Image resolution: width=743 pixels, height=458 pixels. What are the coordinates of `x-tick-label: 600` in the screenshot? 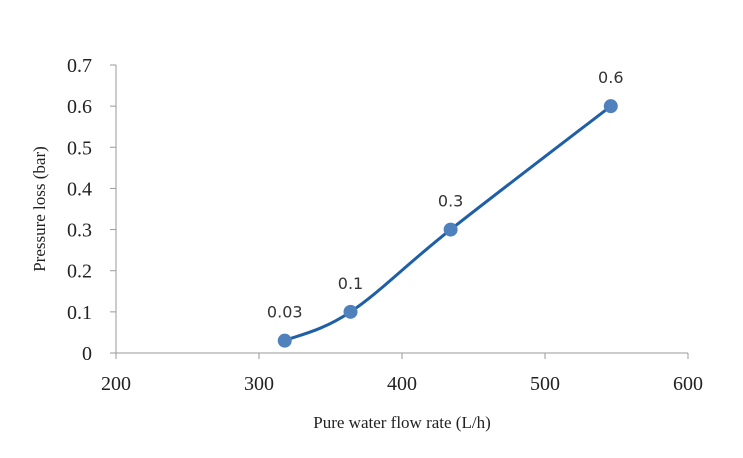 It's located at (688, 384).